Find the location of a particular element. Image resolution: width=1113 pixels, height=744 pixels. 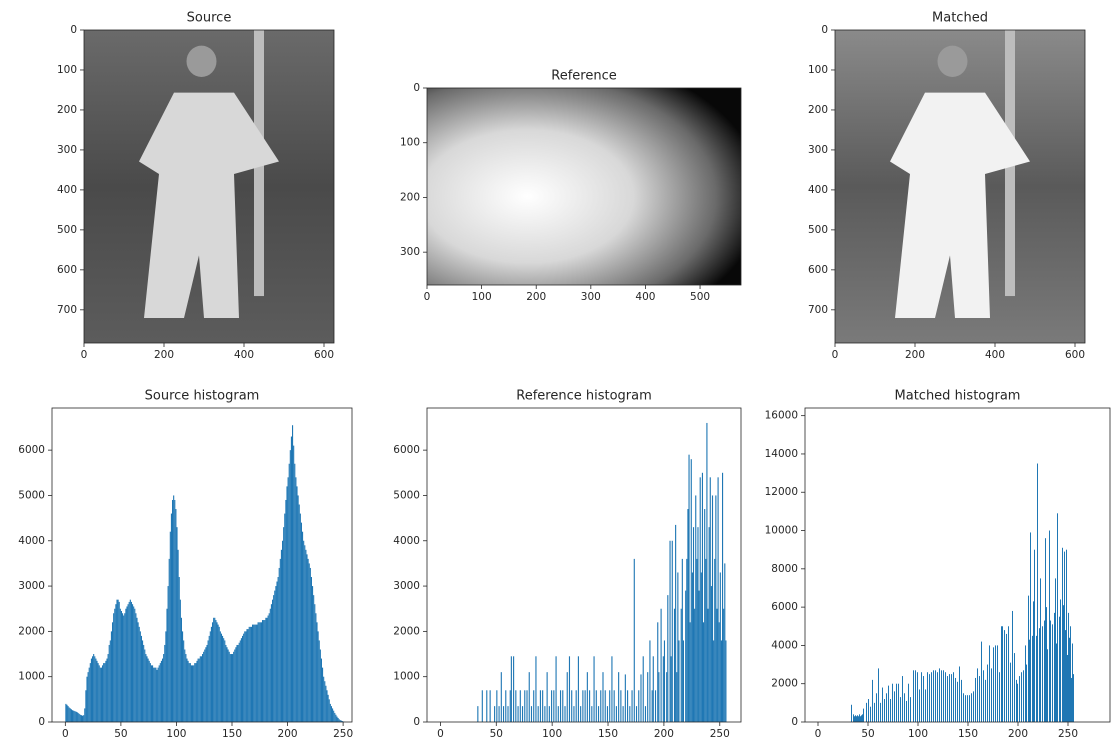

y-tick-label: 2000 is located at coordinates (31, 631).